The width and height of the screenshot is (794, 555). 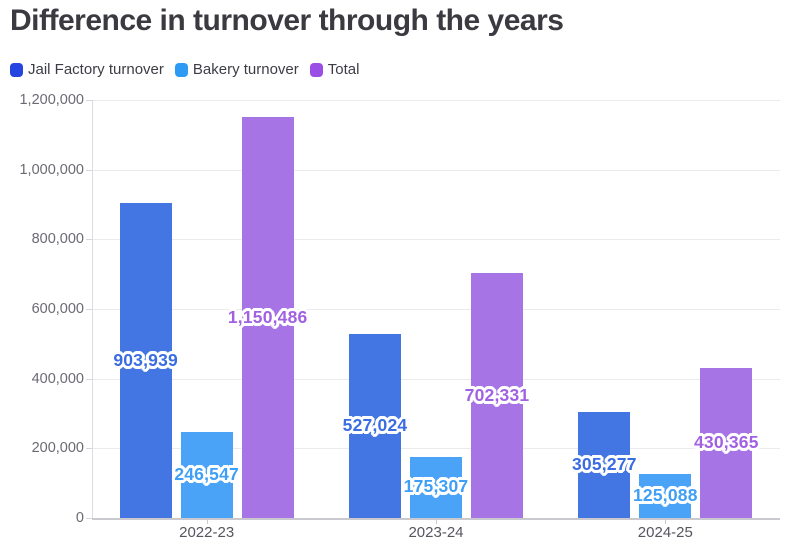 I want to click on y-axis-tick-label: 1,200,000, so click(x=51, y=100).